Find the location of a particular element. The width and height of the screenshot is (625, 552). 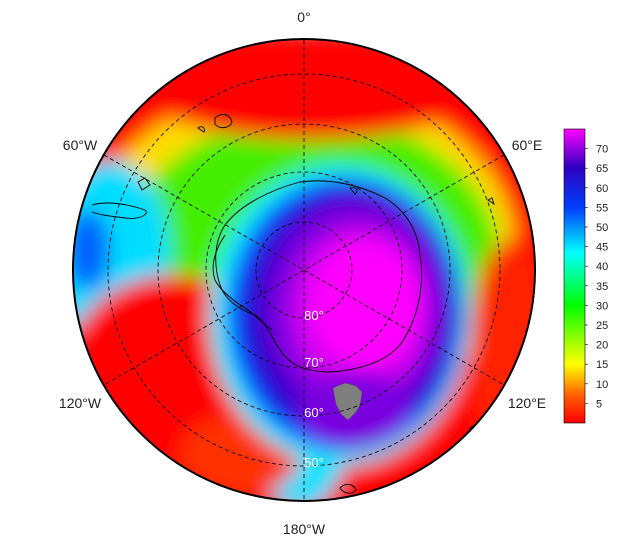

colorbar-tick-label: 20 is located at coordinates (602, 346).